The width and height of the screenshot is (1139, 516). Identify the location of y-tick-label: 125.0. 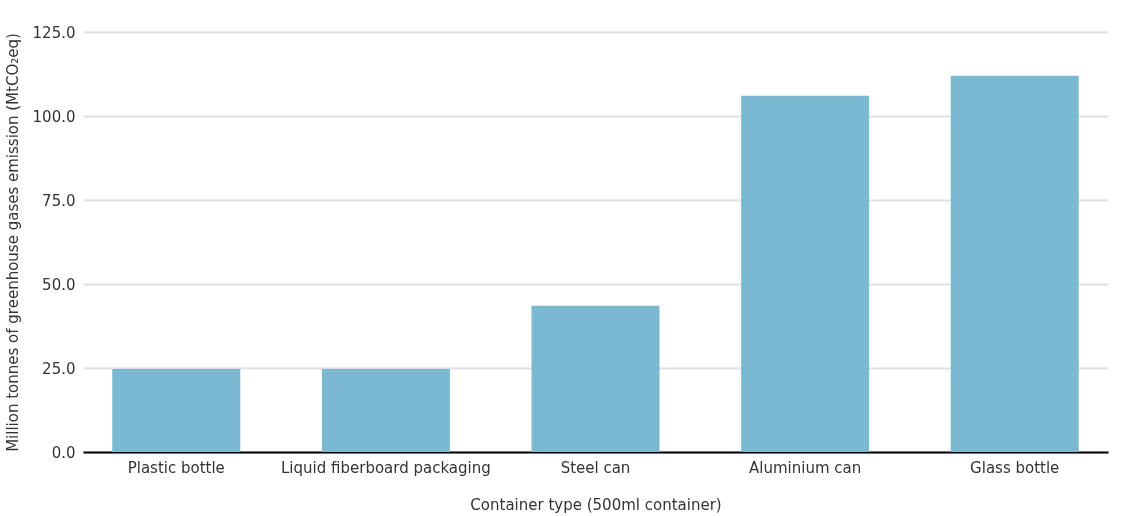
(54, 32).